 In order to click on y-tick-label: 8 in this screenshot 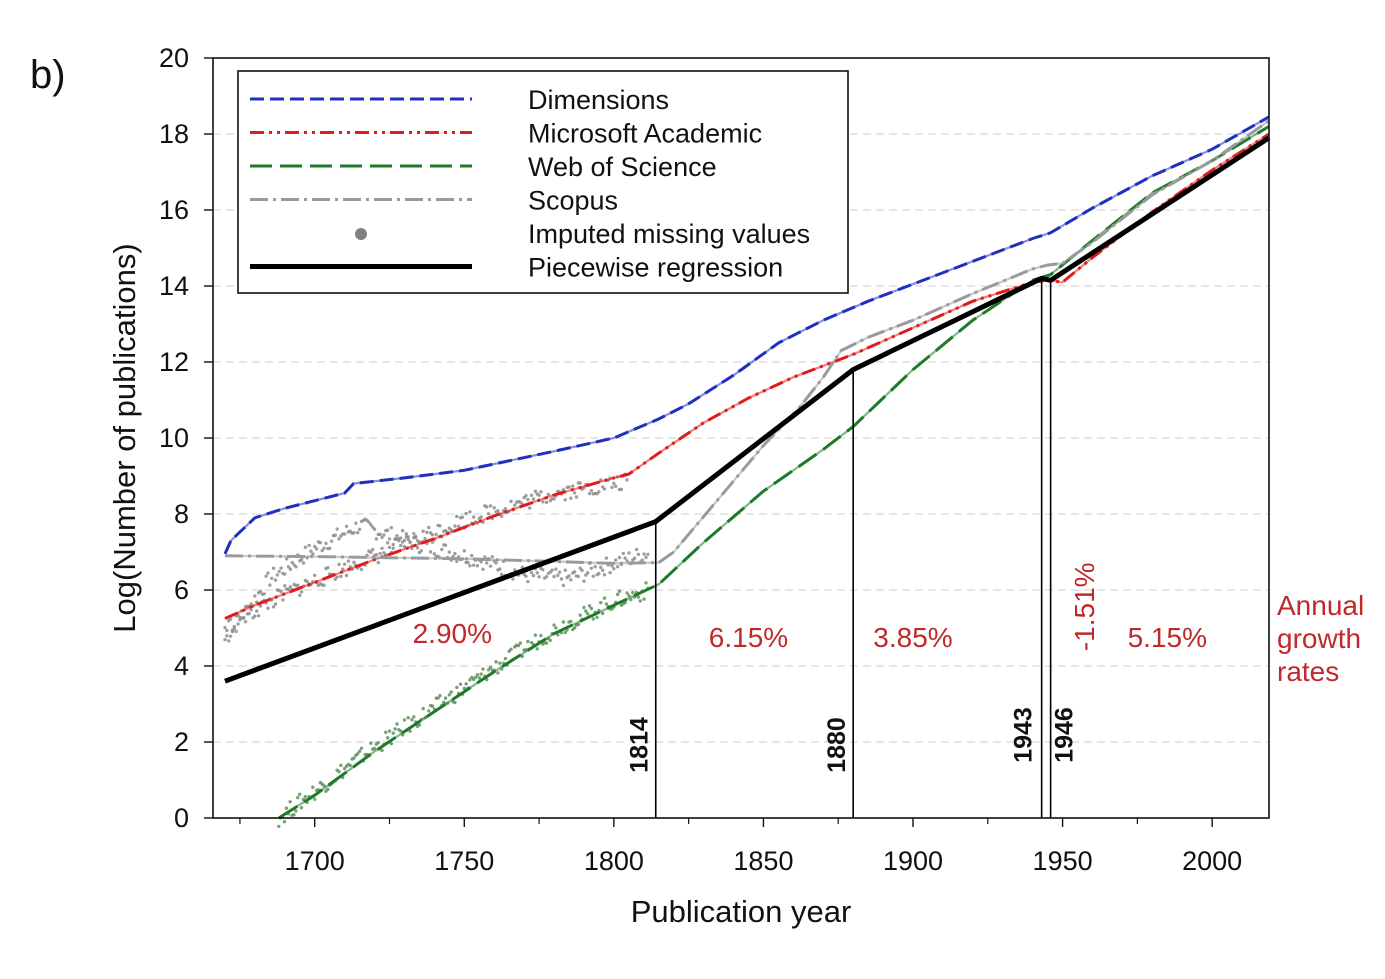, I will do `click(181, 514)`.